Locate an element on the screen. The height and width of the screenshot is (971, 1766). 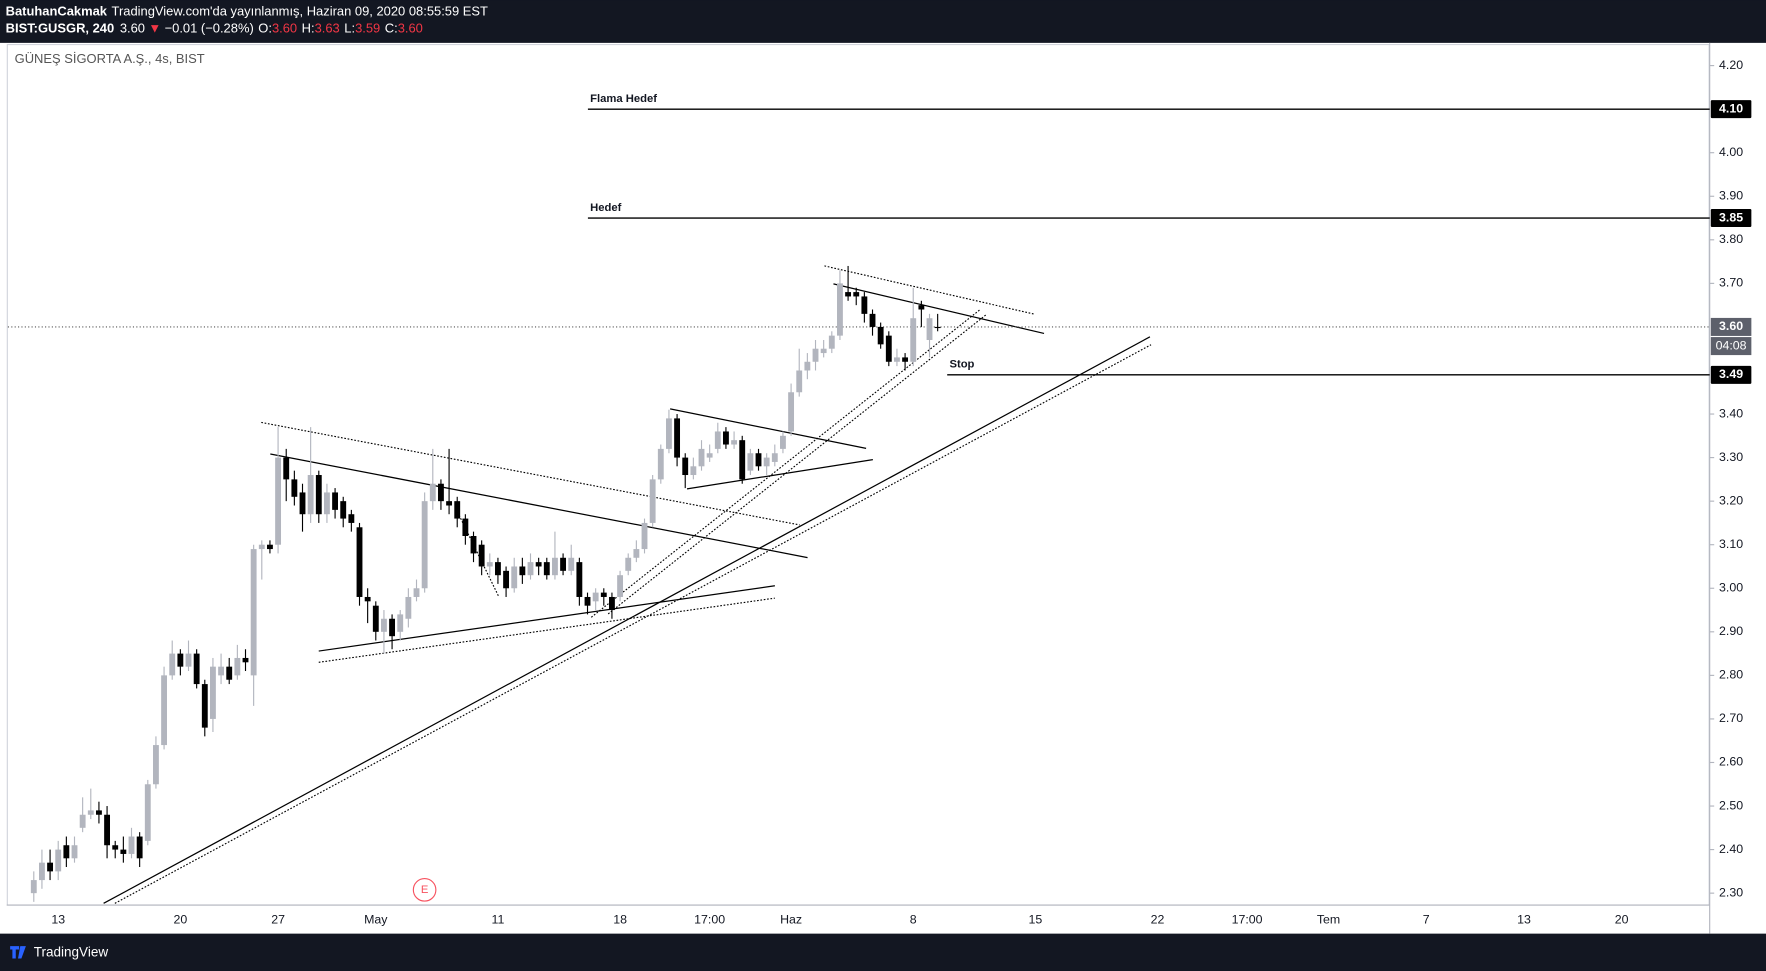
countdown-box is located at coordinates (1731, 346).